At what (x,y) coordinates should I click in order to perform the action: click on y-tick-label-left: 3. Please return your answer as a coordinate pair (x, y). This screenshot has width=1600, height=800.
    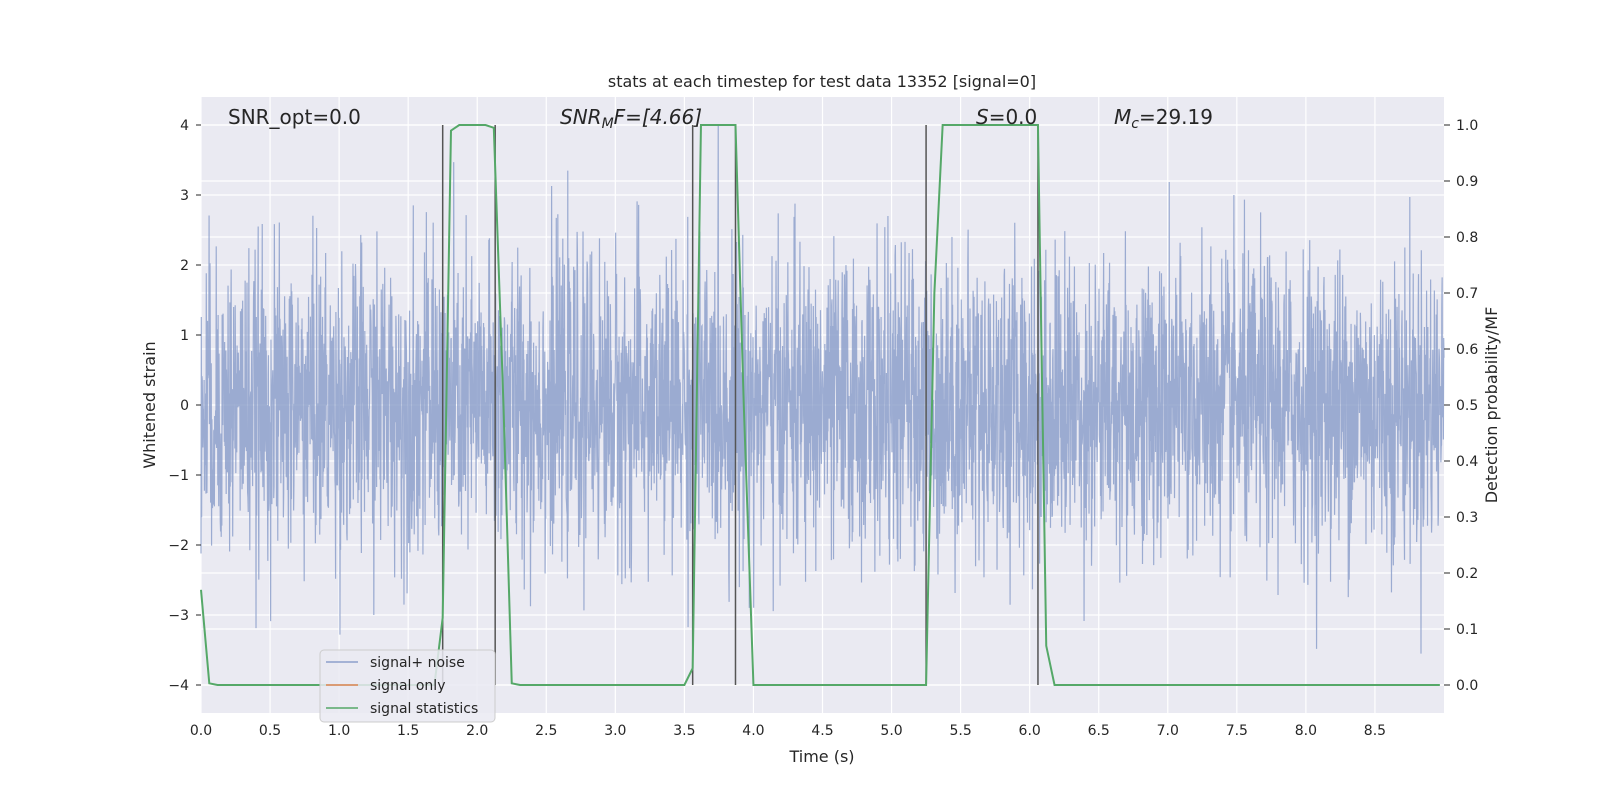
    Looking at the image, I should click on (184, 196).